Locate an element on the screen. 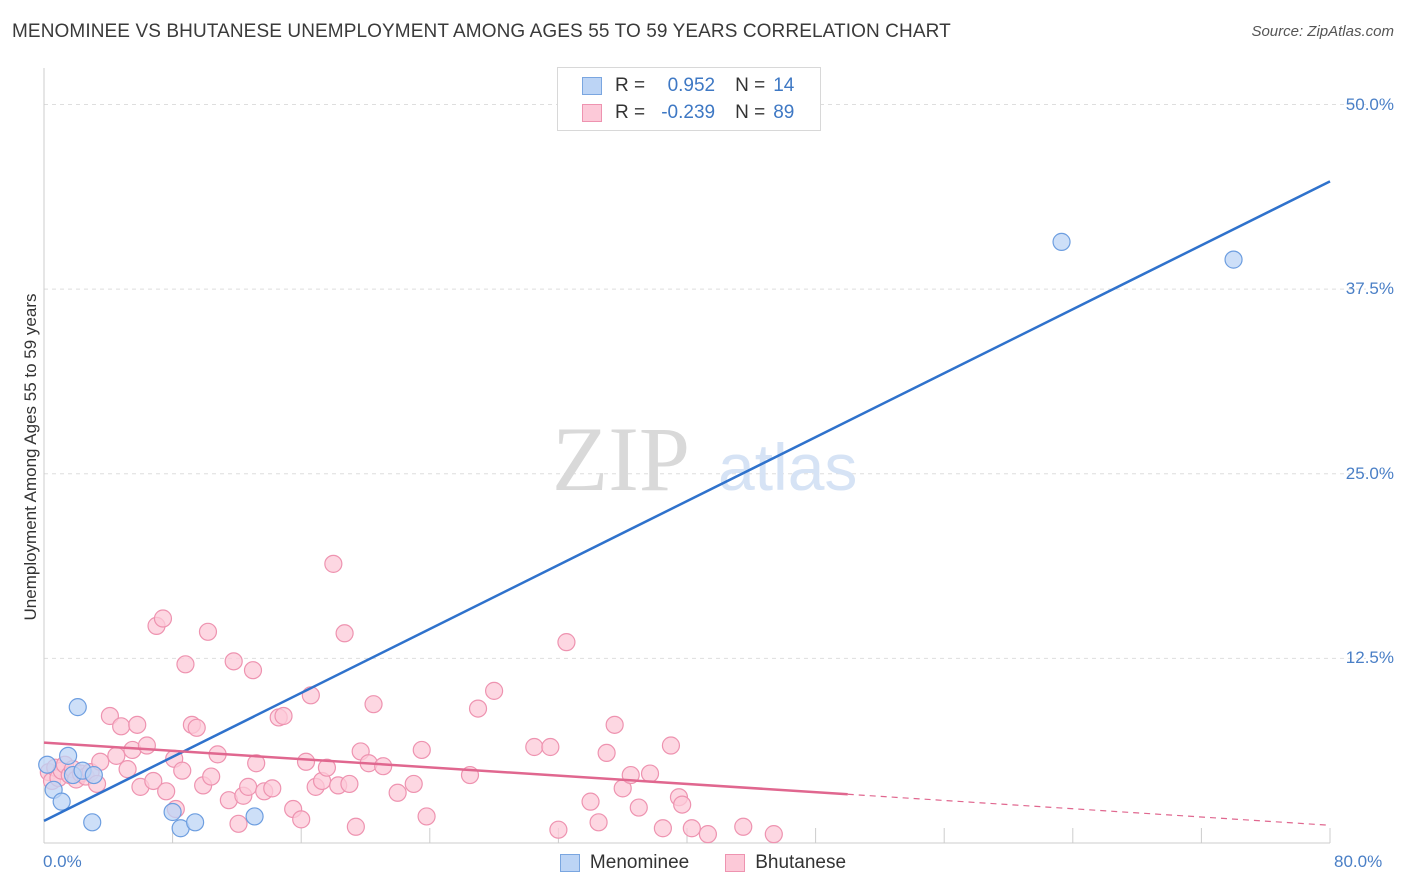  bhutanese-trend-line is located at coordinates (445, 768).